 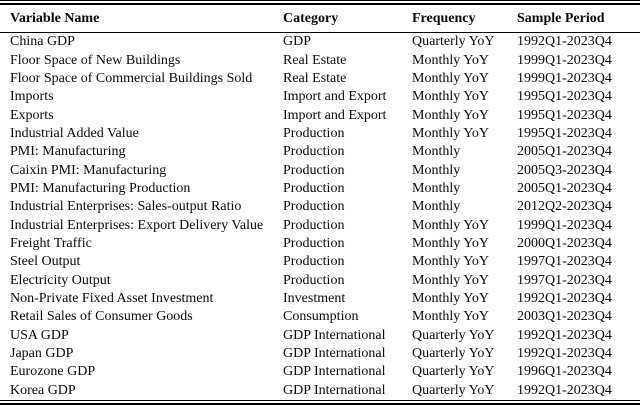 I want to click on cell-variable-name: Japan GDP, so click(x=42, y=354).